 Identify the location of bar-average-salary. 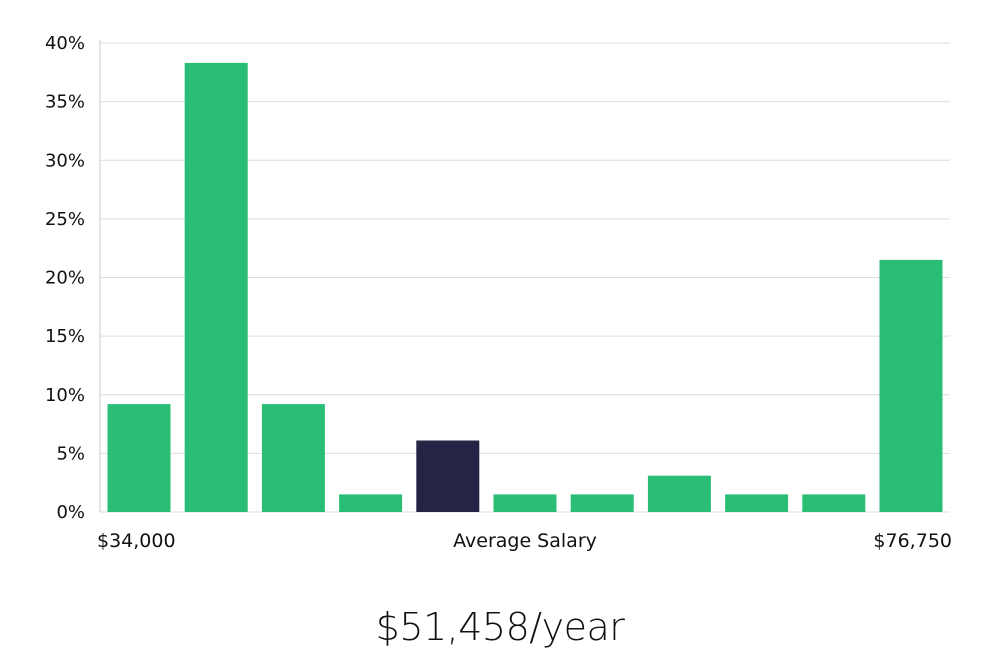
(448, 476).